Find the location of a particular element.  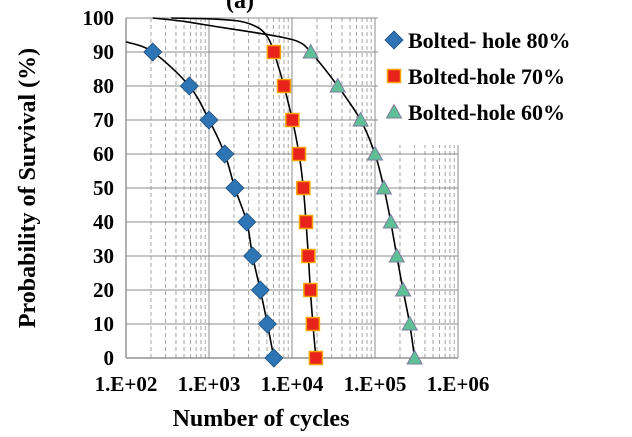

x-tick-label: 1.E+06 is located at coordinates (458, 384).